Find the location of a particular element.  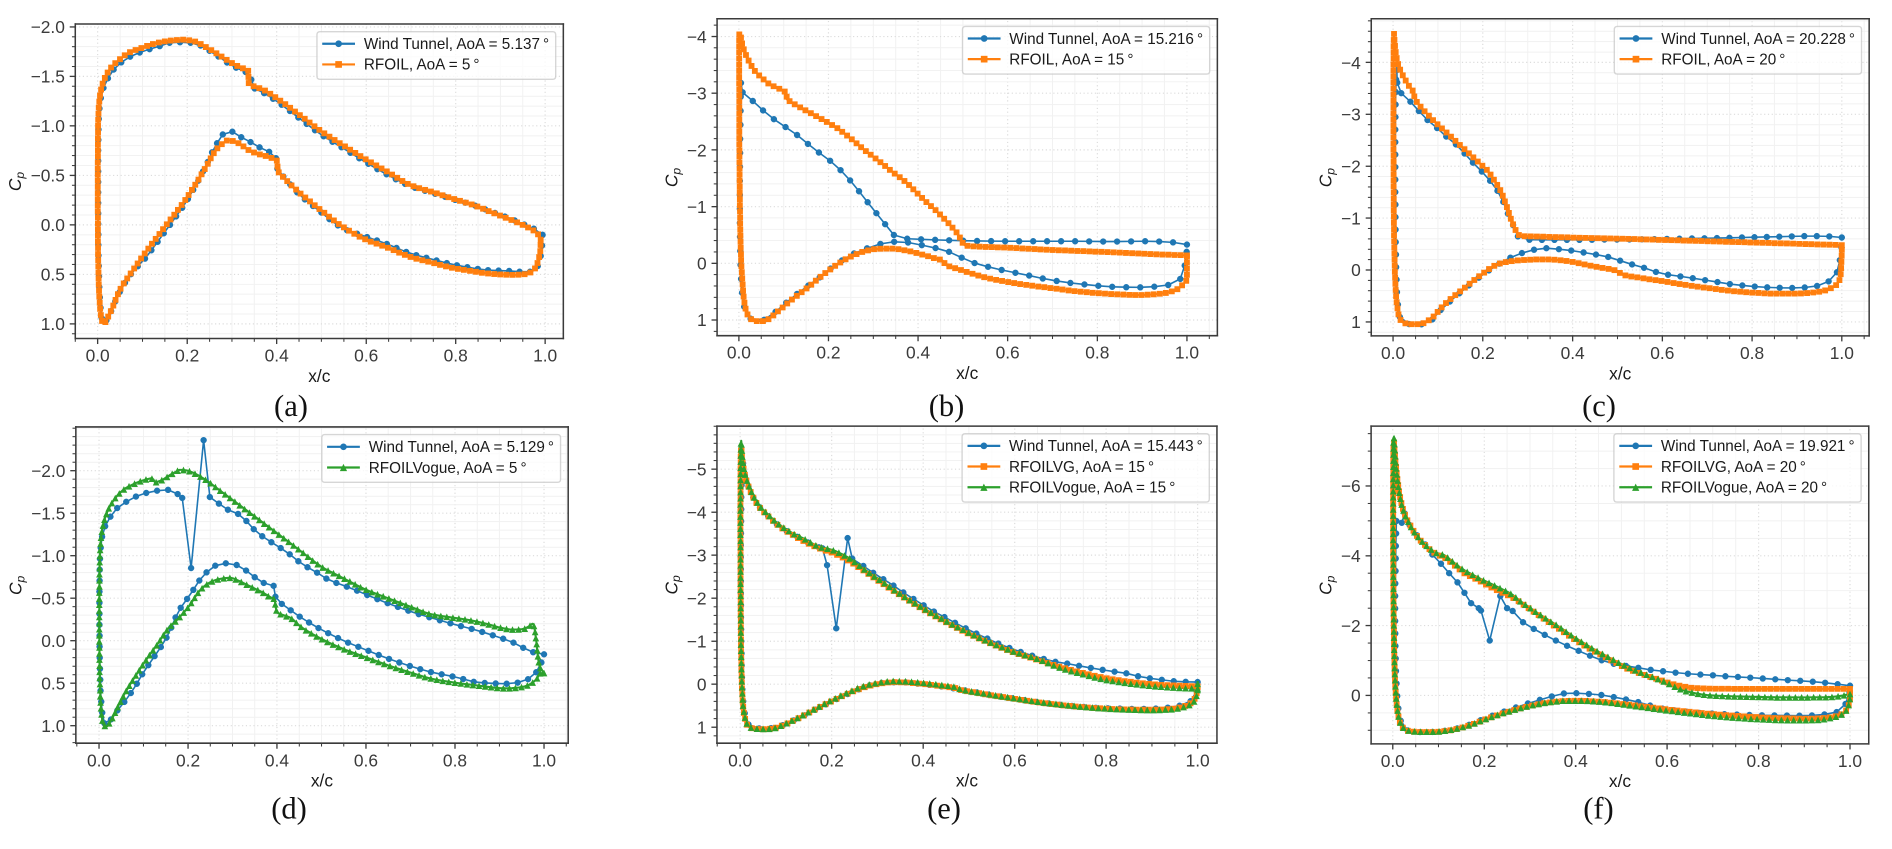

svg-text: RFOIL, AoA = 20 ° is located at coordinates (1723, 59).